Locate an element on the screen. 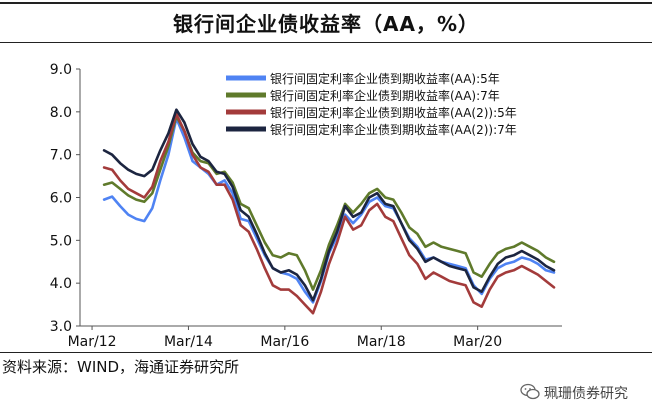 Image resolution: width=652 pixels, height=420 pixels. chart-title: 银行间企业债收益率（AA，%） is located at coordinates (326, 24).